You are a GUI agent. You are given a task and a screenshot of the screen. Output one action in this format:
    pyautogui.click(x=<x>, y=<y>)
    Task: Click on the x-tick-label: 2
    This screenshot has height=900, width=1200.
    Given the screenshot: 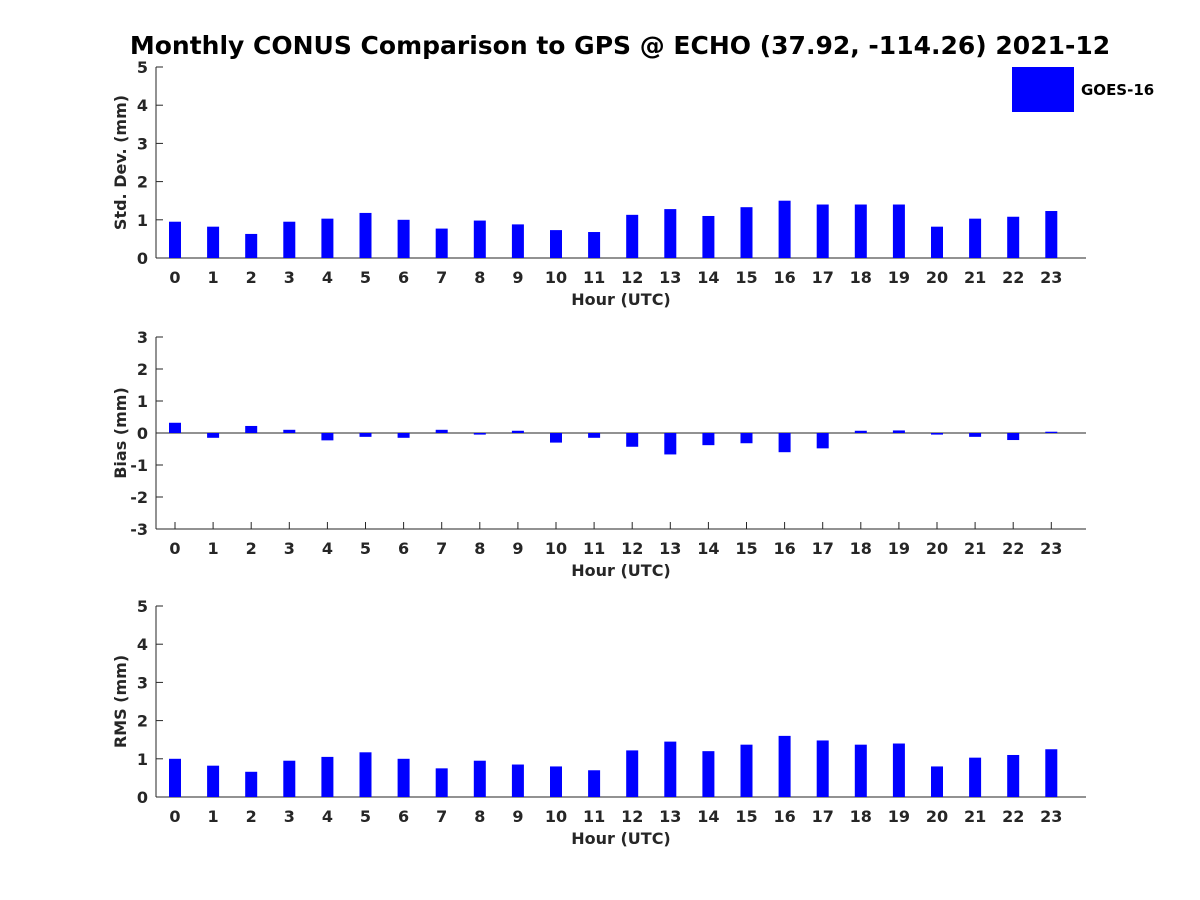 What is the action you would take?
    pyautogui.click(x=251, y=816)
    